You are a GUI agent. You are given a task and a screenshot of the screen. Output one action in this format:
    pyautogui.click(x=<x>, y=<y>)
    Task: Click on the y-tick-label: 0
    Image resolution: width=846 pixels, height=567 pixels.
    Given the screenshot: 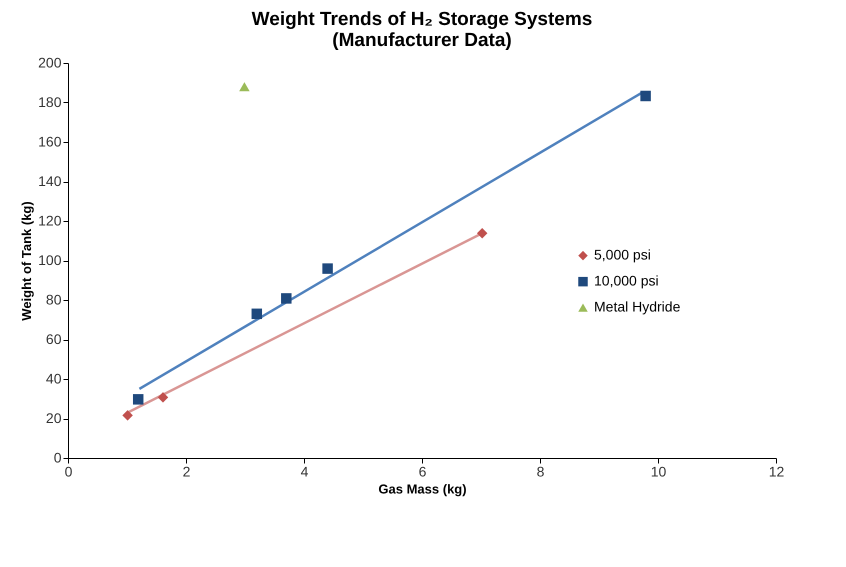 What is the action you would take?
    pyautogui.click(x=58, y=458)
    